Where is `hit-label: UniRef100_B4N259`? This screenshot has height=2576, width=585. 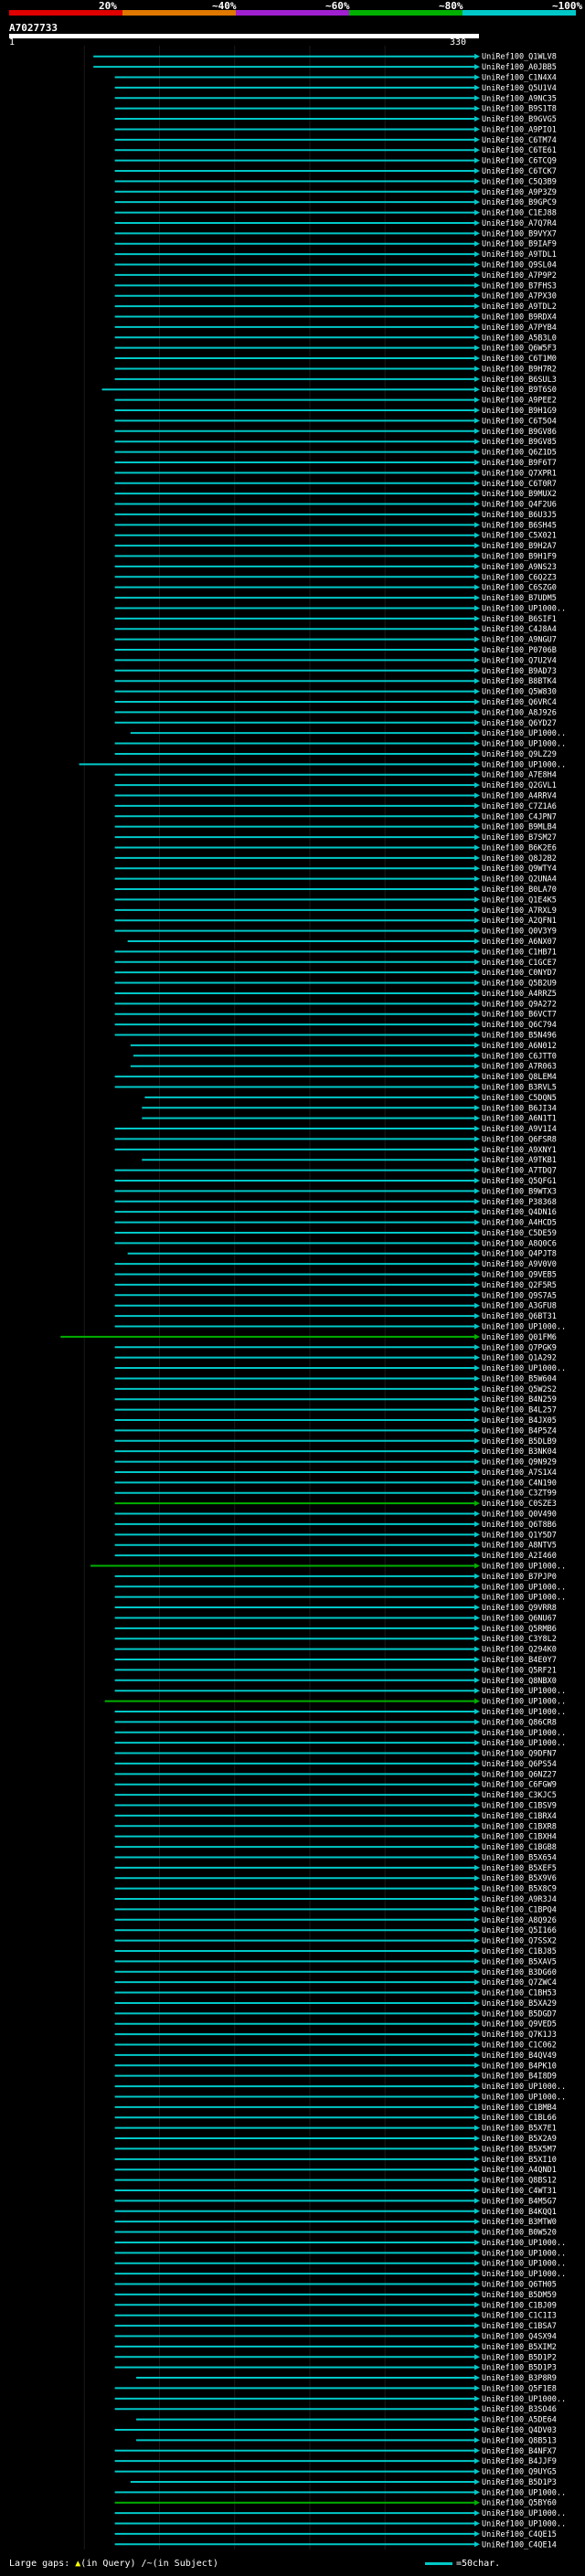
hit-label: UniRef100_B4N259 is located at coordinates (519, 1400).